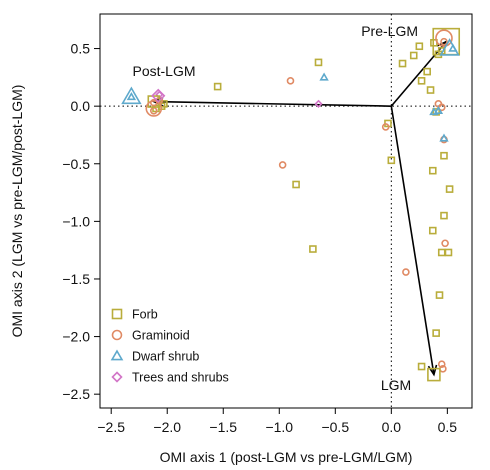 The width and height of the screenshot is (490, 470). What do you see at coordinates (145, 315) in the screenshot?
I see `legend-label: Forb` at bounding box center [145, 315].